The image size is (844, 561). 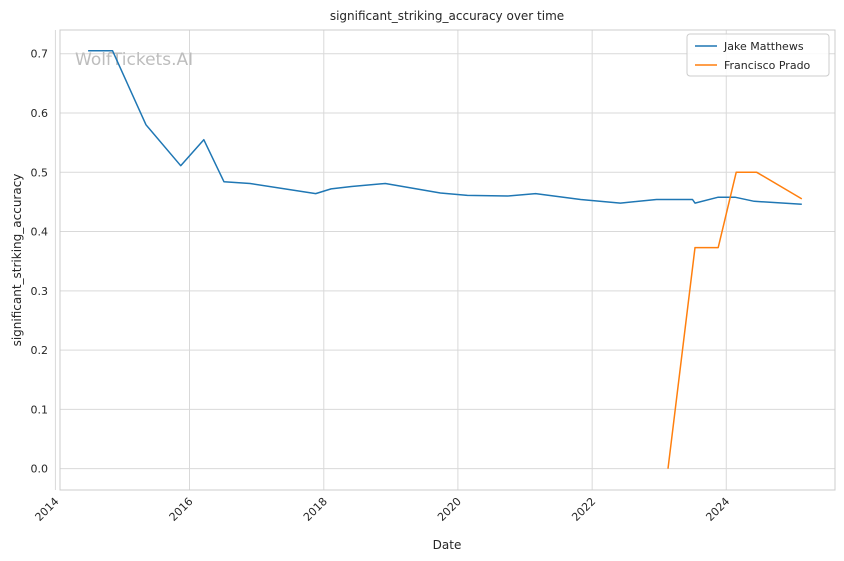 I want to click on x-axis-label: Date, so click(x=447, y=545).